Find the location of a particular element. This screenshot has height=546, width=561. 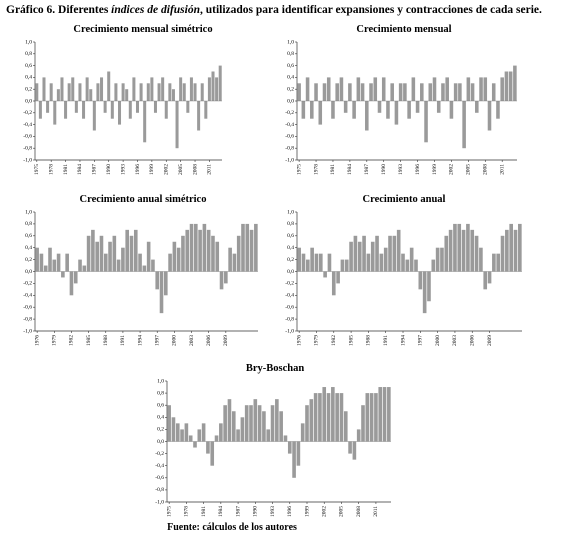

y-tick-label: 0,0 is located at coordinates (28, 272).